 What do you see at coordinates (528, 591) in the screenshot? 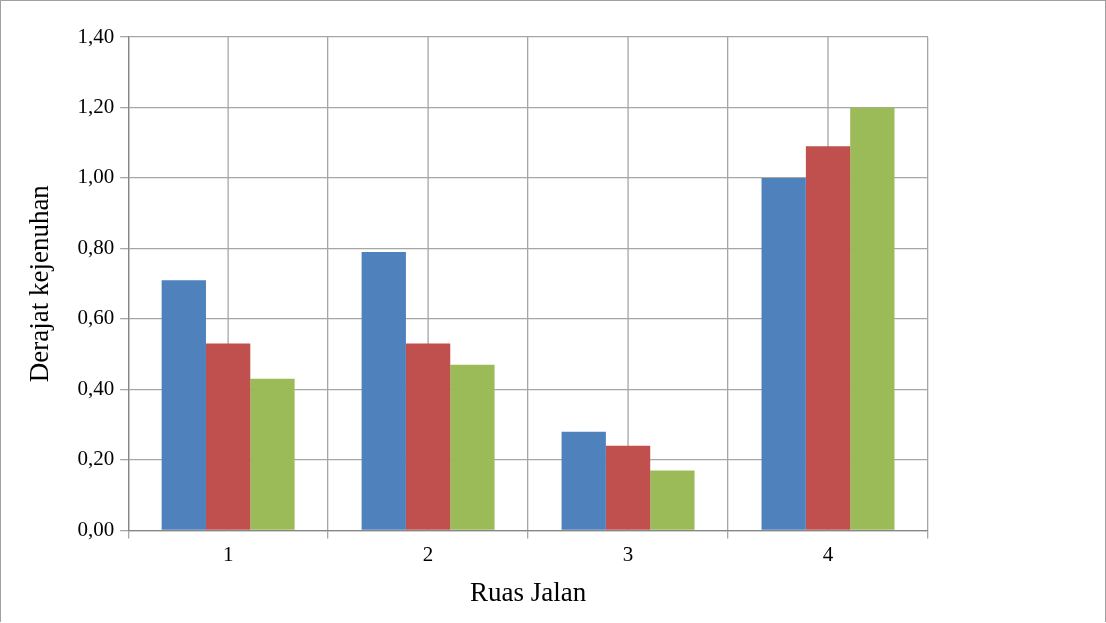
I see `x-axis-title: Ruas Jalan` at bounding box center [528, 591].